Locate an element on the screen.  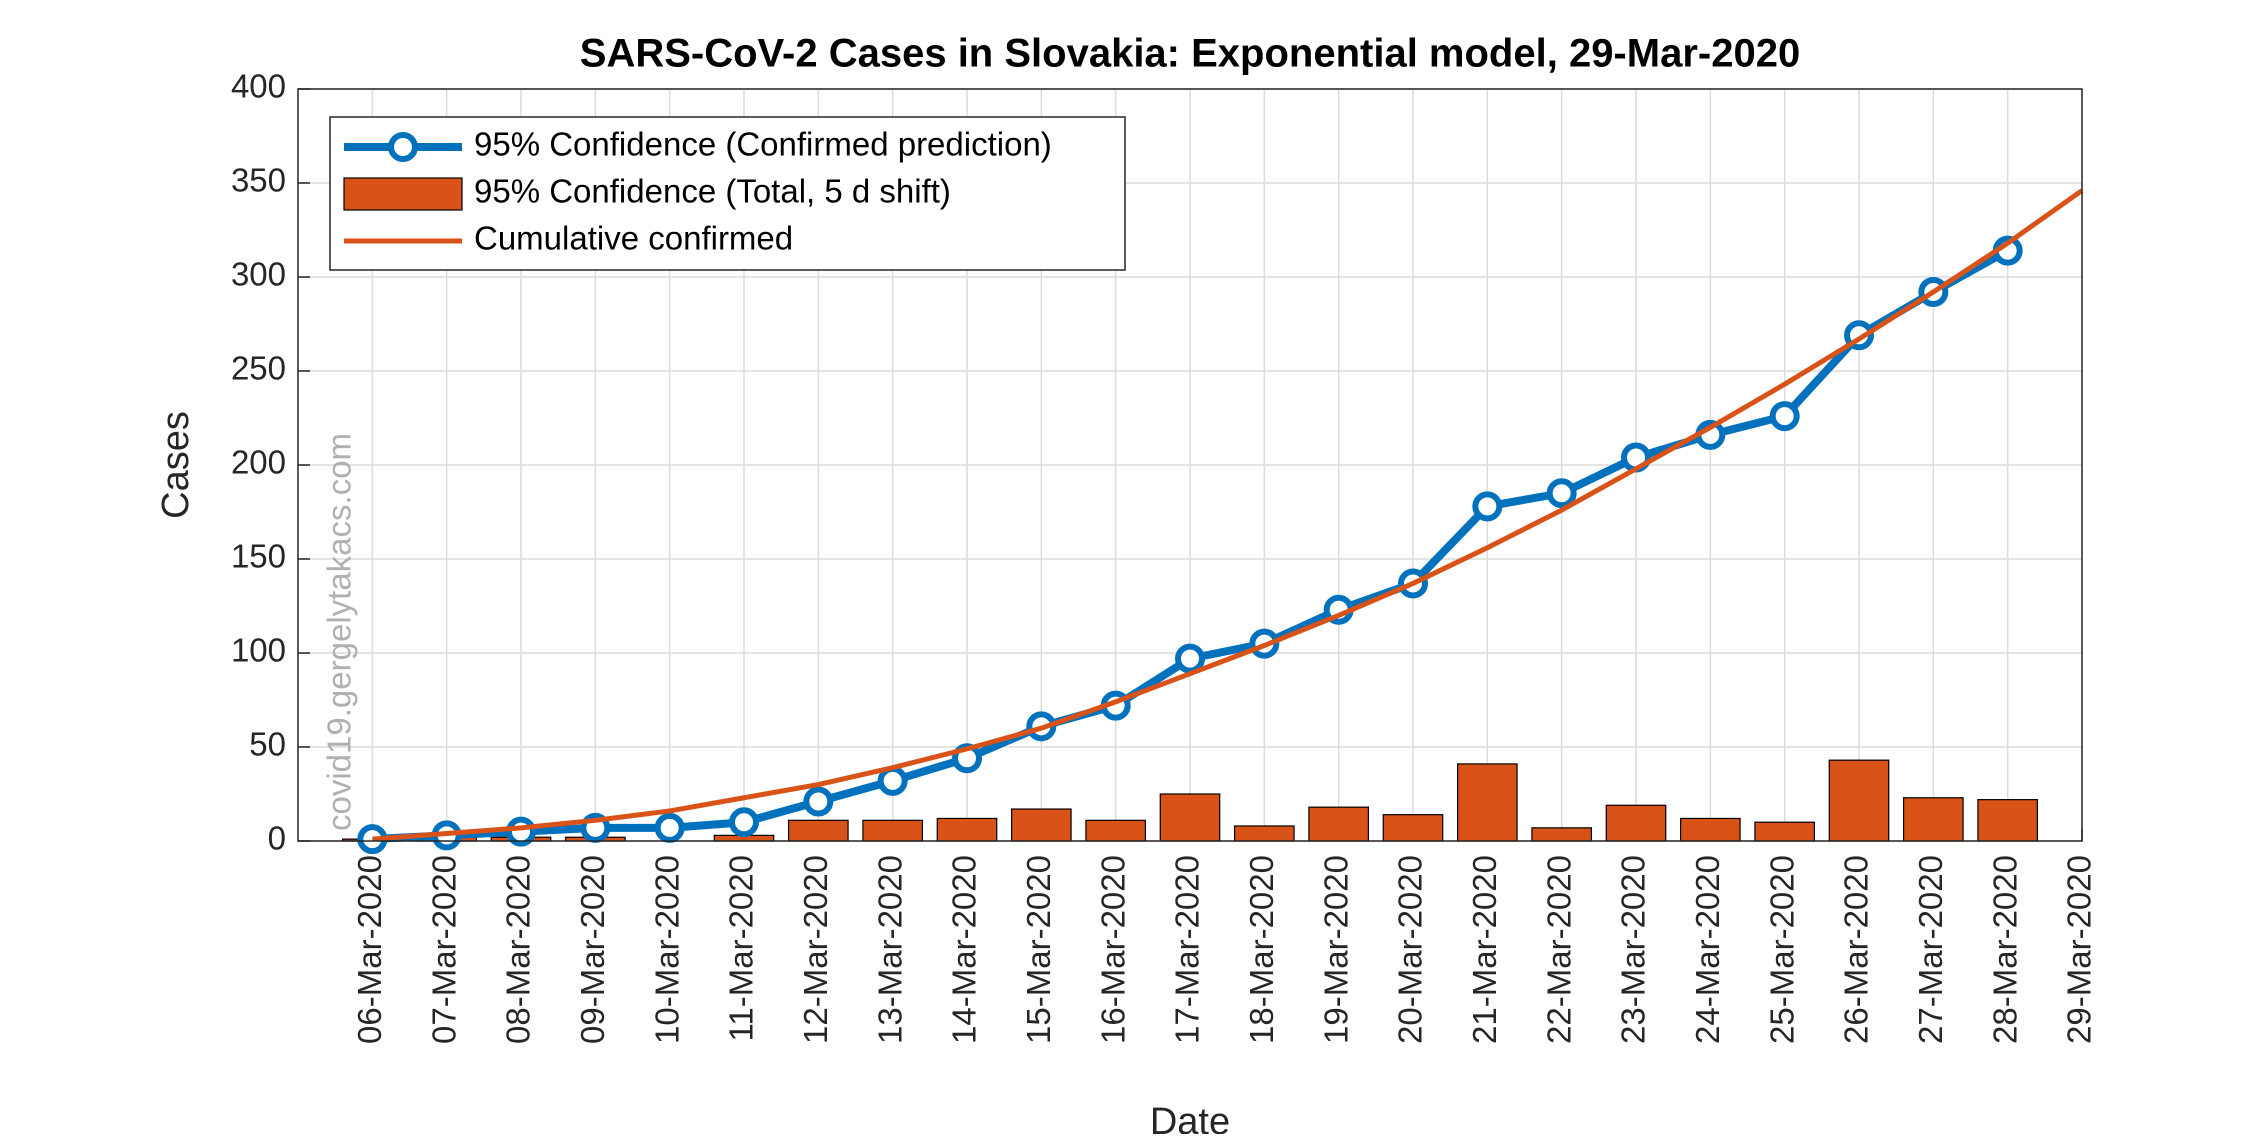
legend-label: 95% Confidence (Total, 5 d shift) is located at coordinates (712, 191).